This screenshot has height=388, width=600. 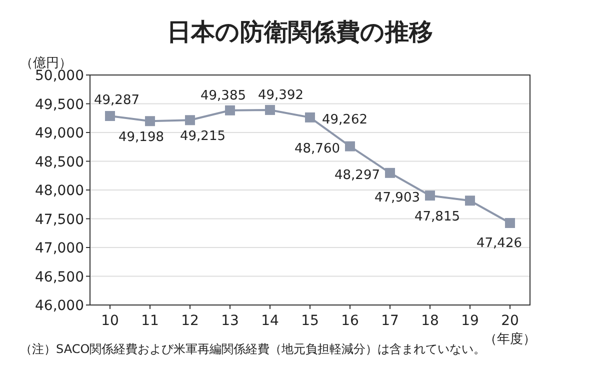 I want to click on x-axis-title: （年度）, so click(x=510, y=339).